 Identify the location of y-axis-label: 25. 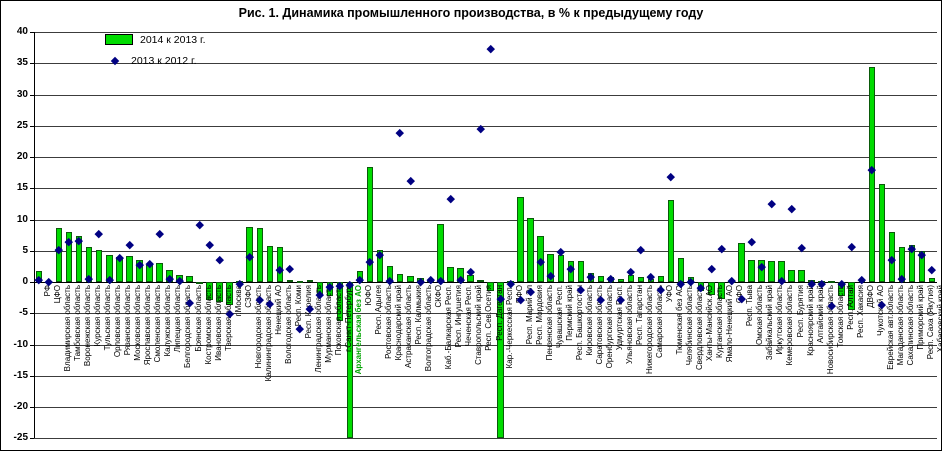
(22, 125).